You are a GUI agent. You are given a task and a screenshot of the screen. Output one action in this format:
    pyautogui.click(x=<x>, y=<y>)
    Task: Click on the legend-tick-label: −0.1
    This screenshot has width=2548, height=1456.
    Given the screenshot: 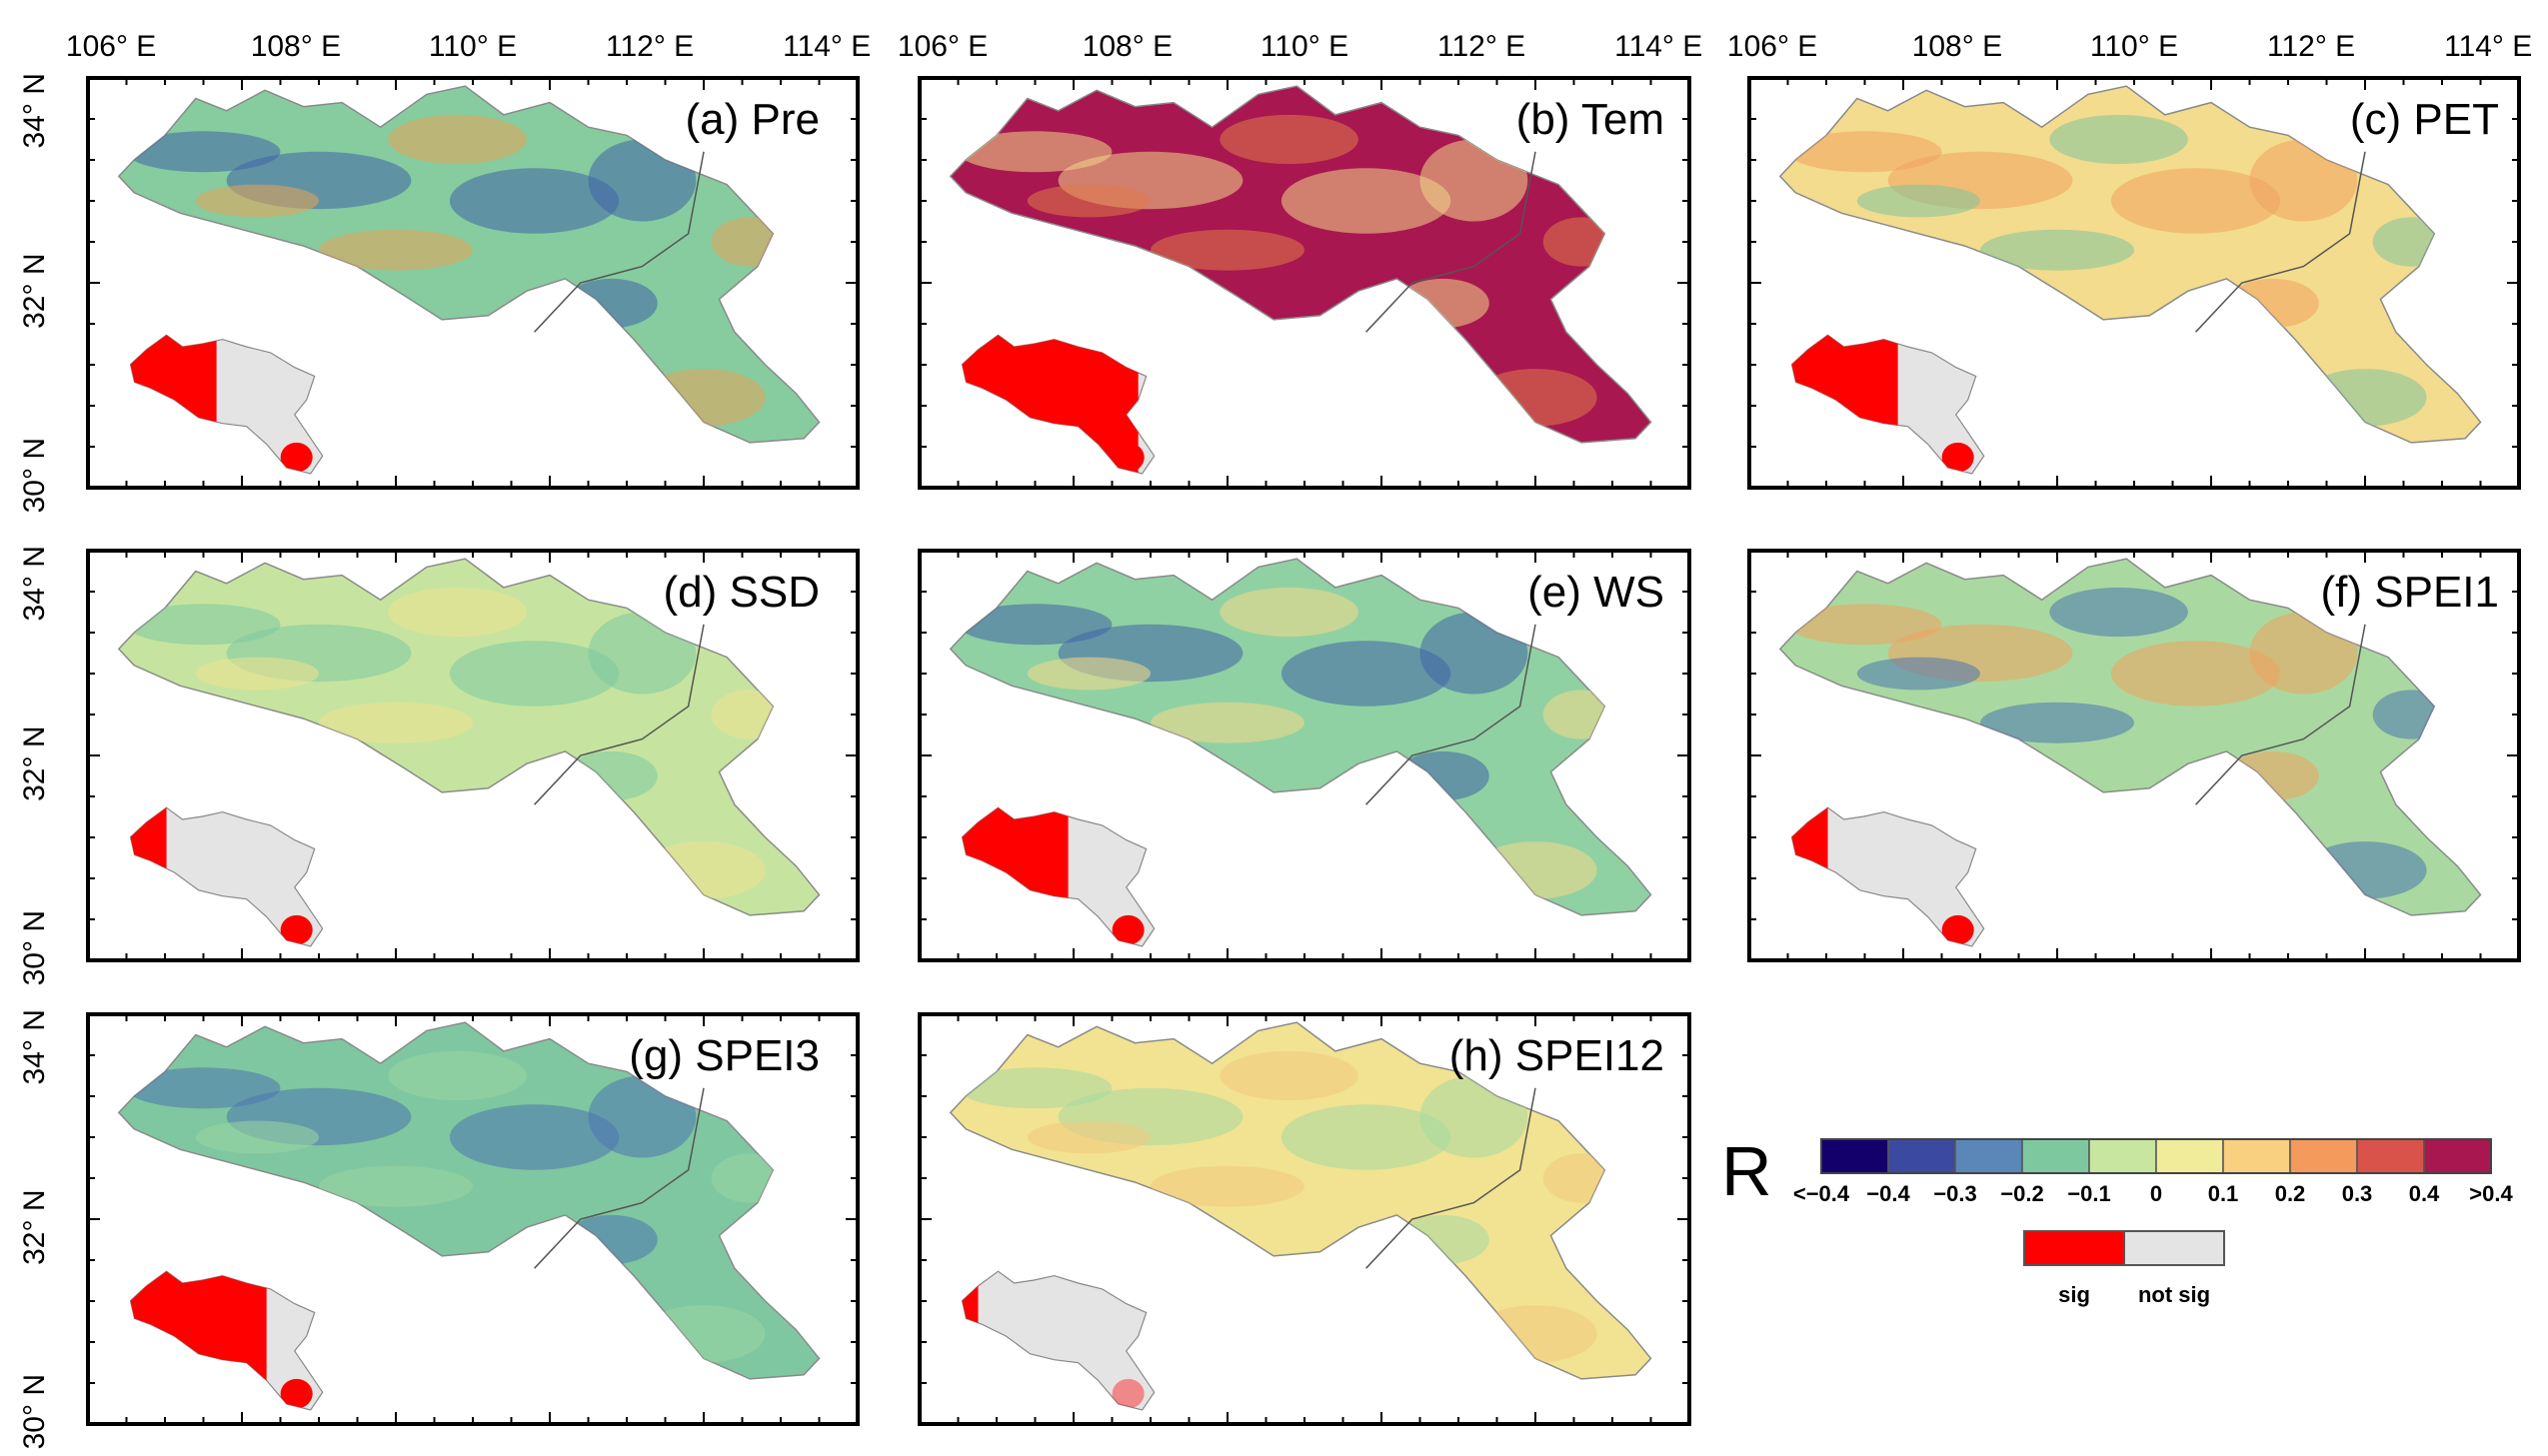 What is the action you would take?
    pyautogui.click(x=2088, y=1193)
    